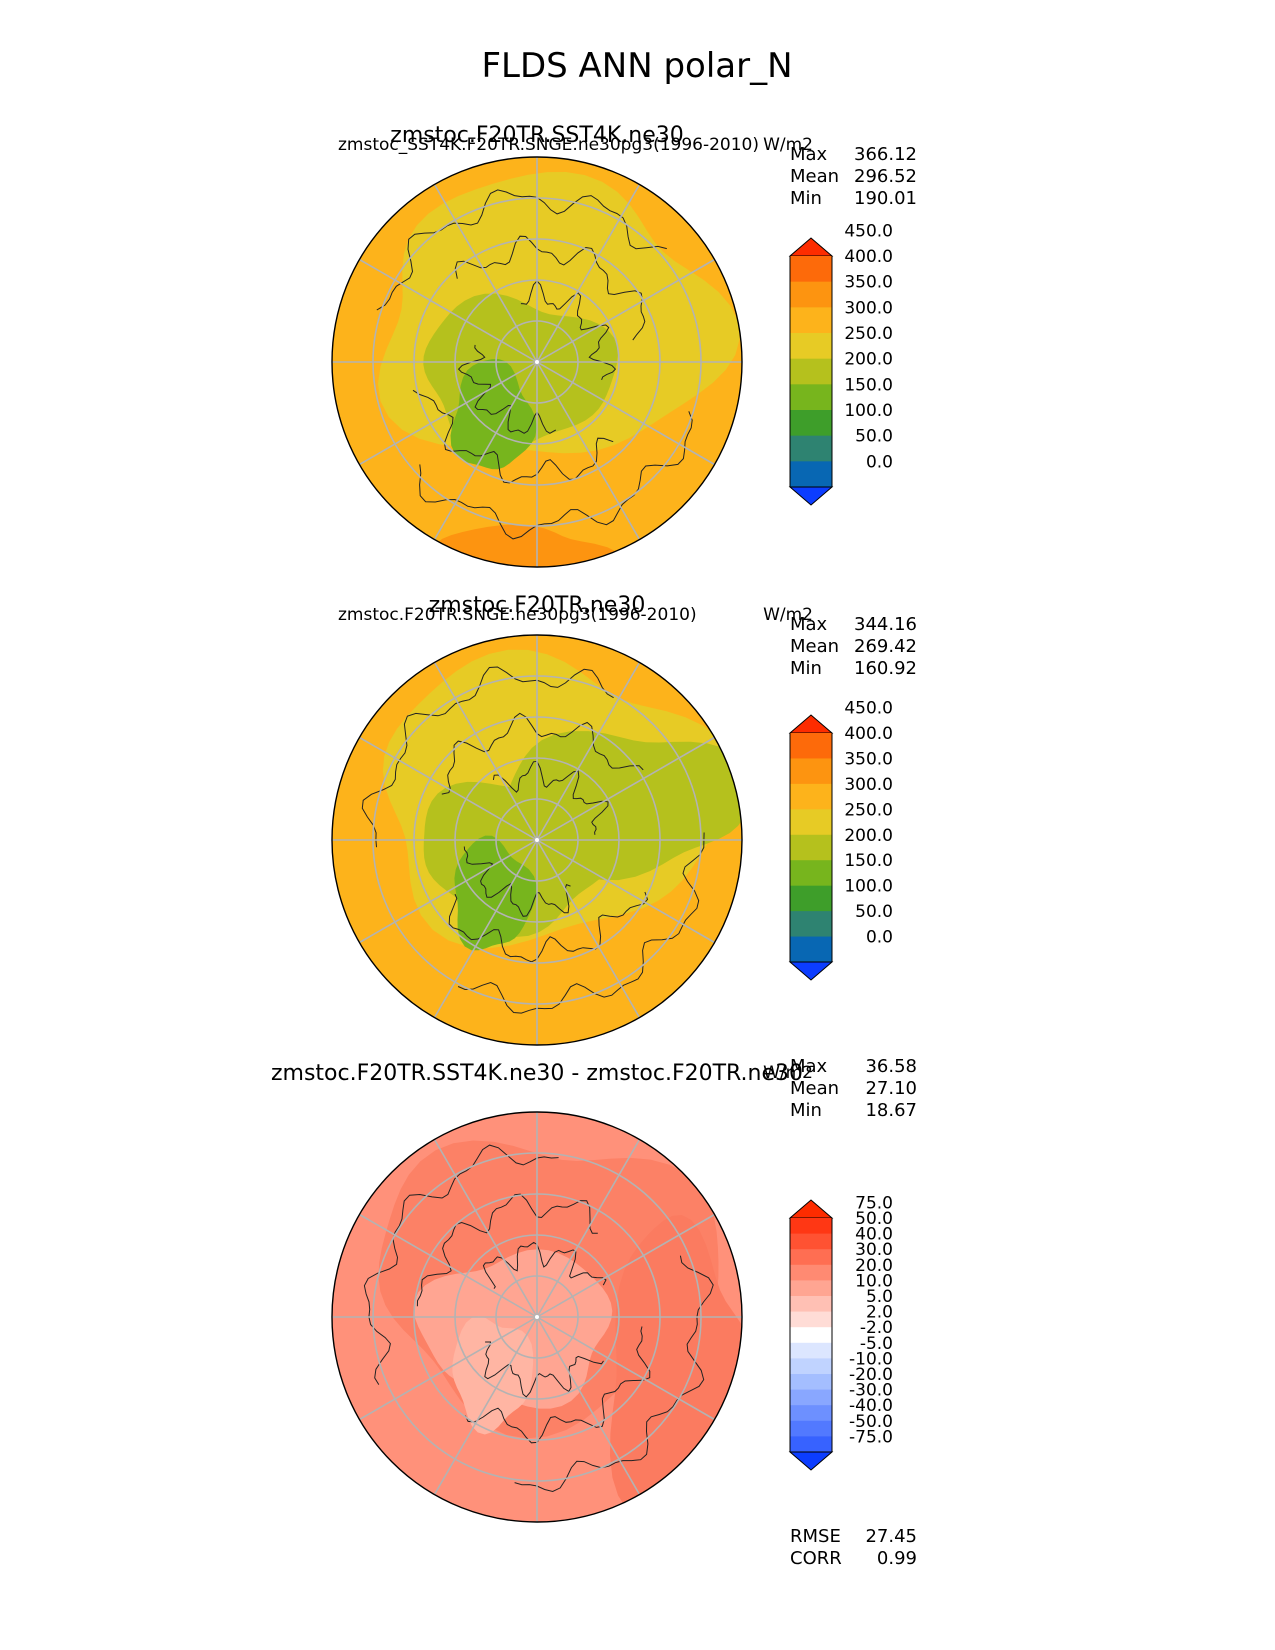  Describe the element at coordinates (876, 1328) in the screenshot. I see `colorbar-tick-label: -2.0` at that location.